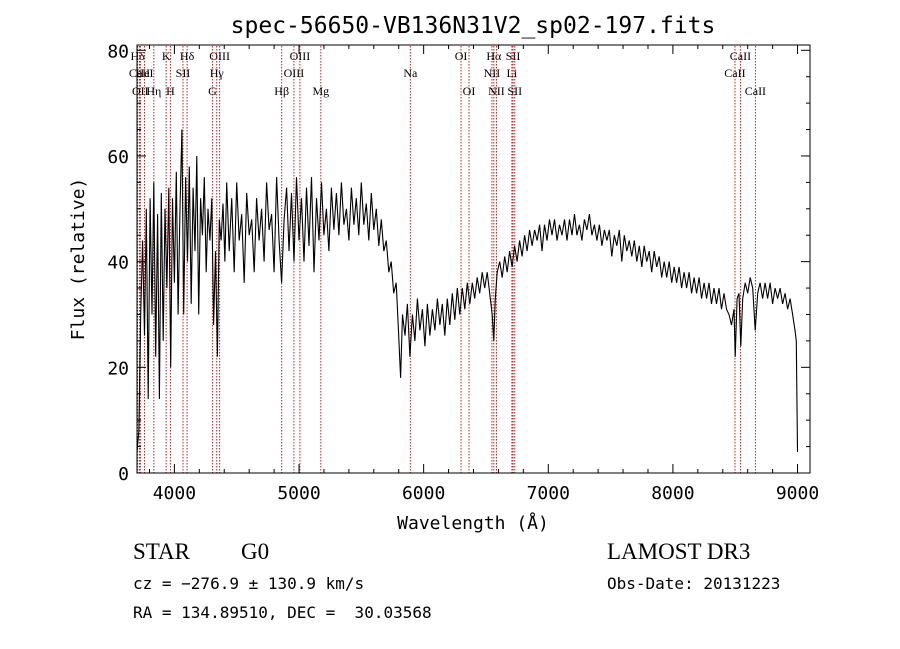 This screenshot has width=900, height=649. I want to click on line-marker-label-10: Hγ, so click(217, 73).